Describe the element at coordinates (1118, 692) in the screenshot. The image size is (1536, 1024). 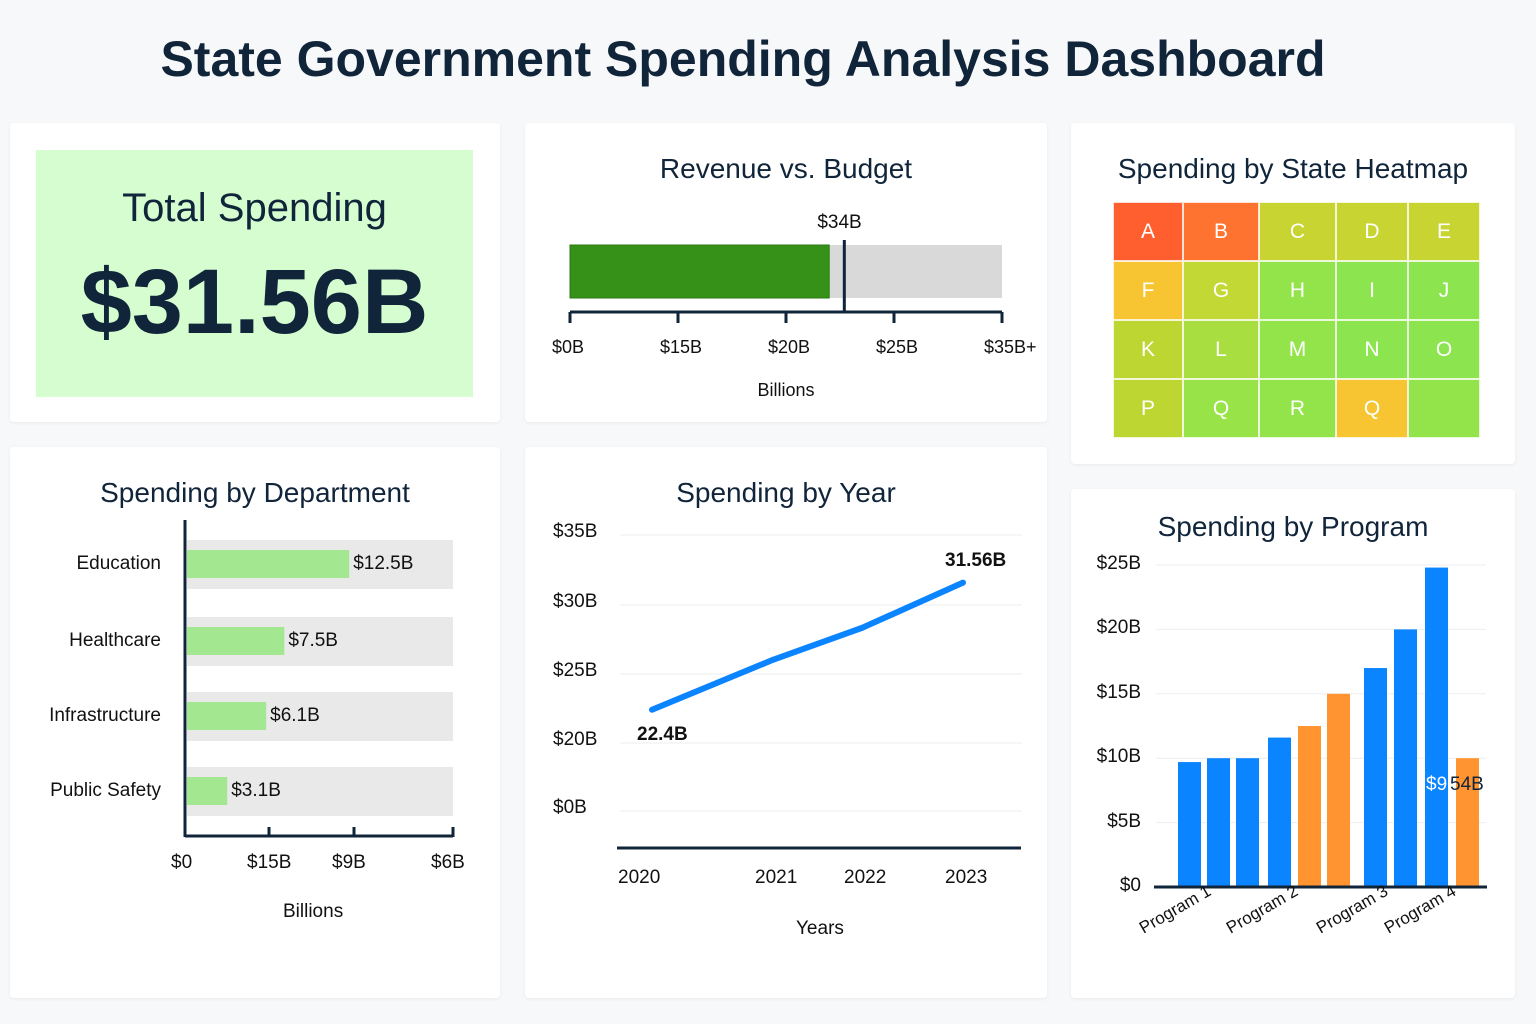
I see `program-tick-label: $15B` at that location.